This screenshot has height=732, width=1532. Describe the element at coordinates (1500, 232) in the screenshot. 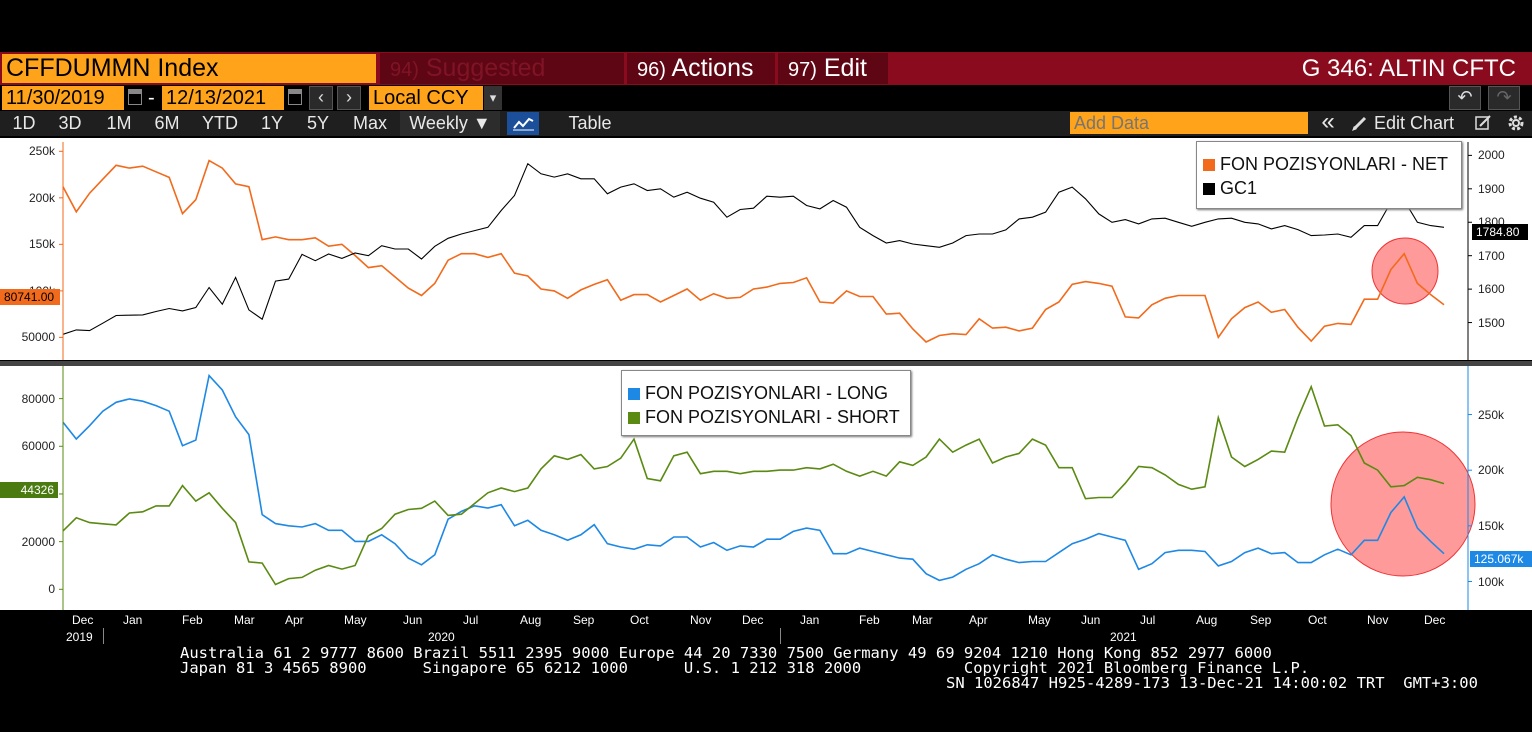

I see `gc1-last-value-badge: 1784.80` at that location.